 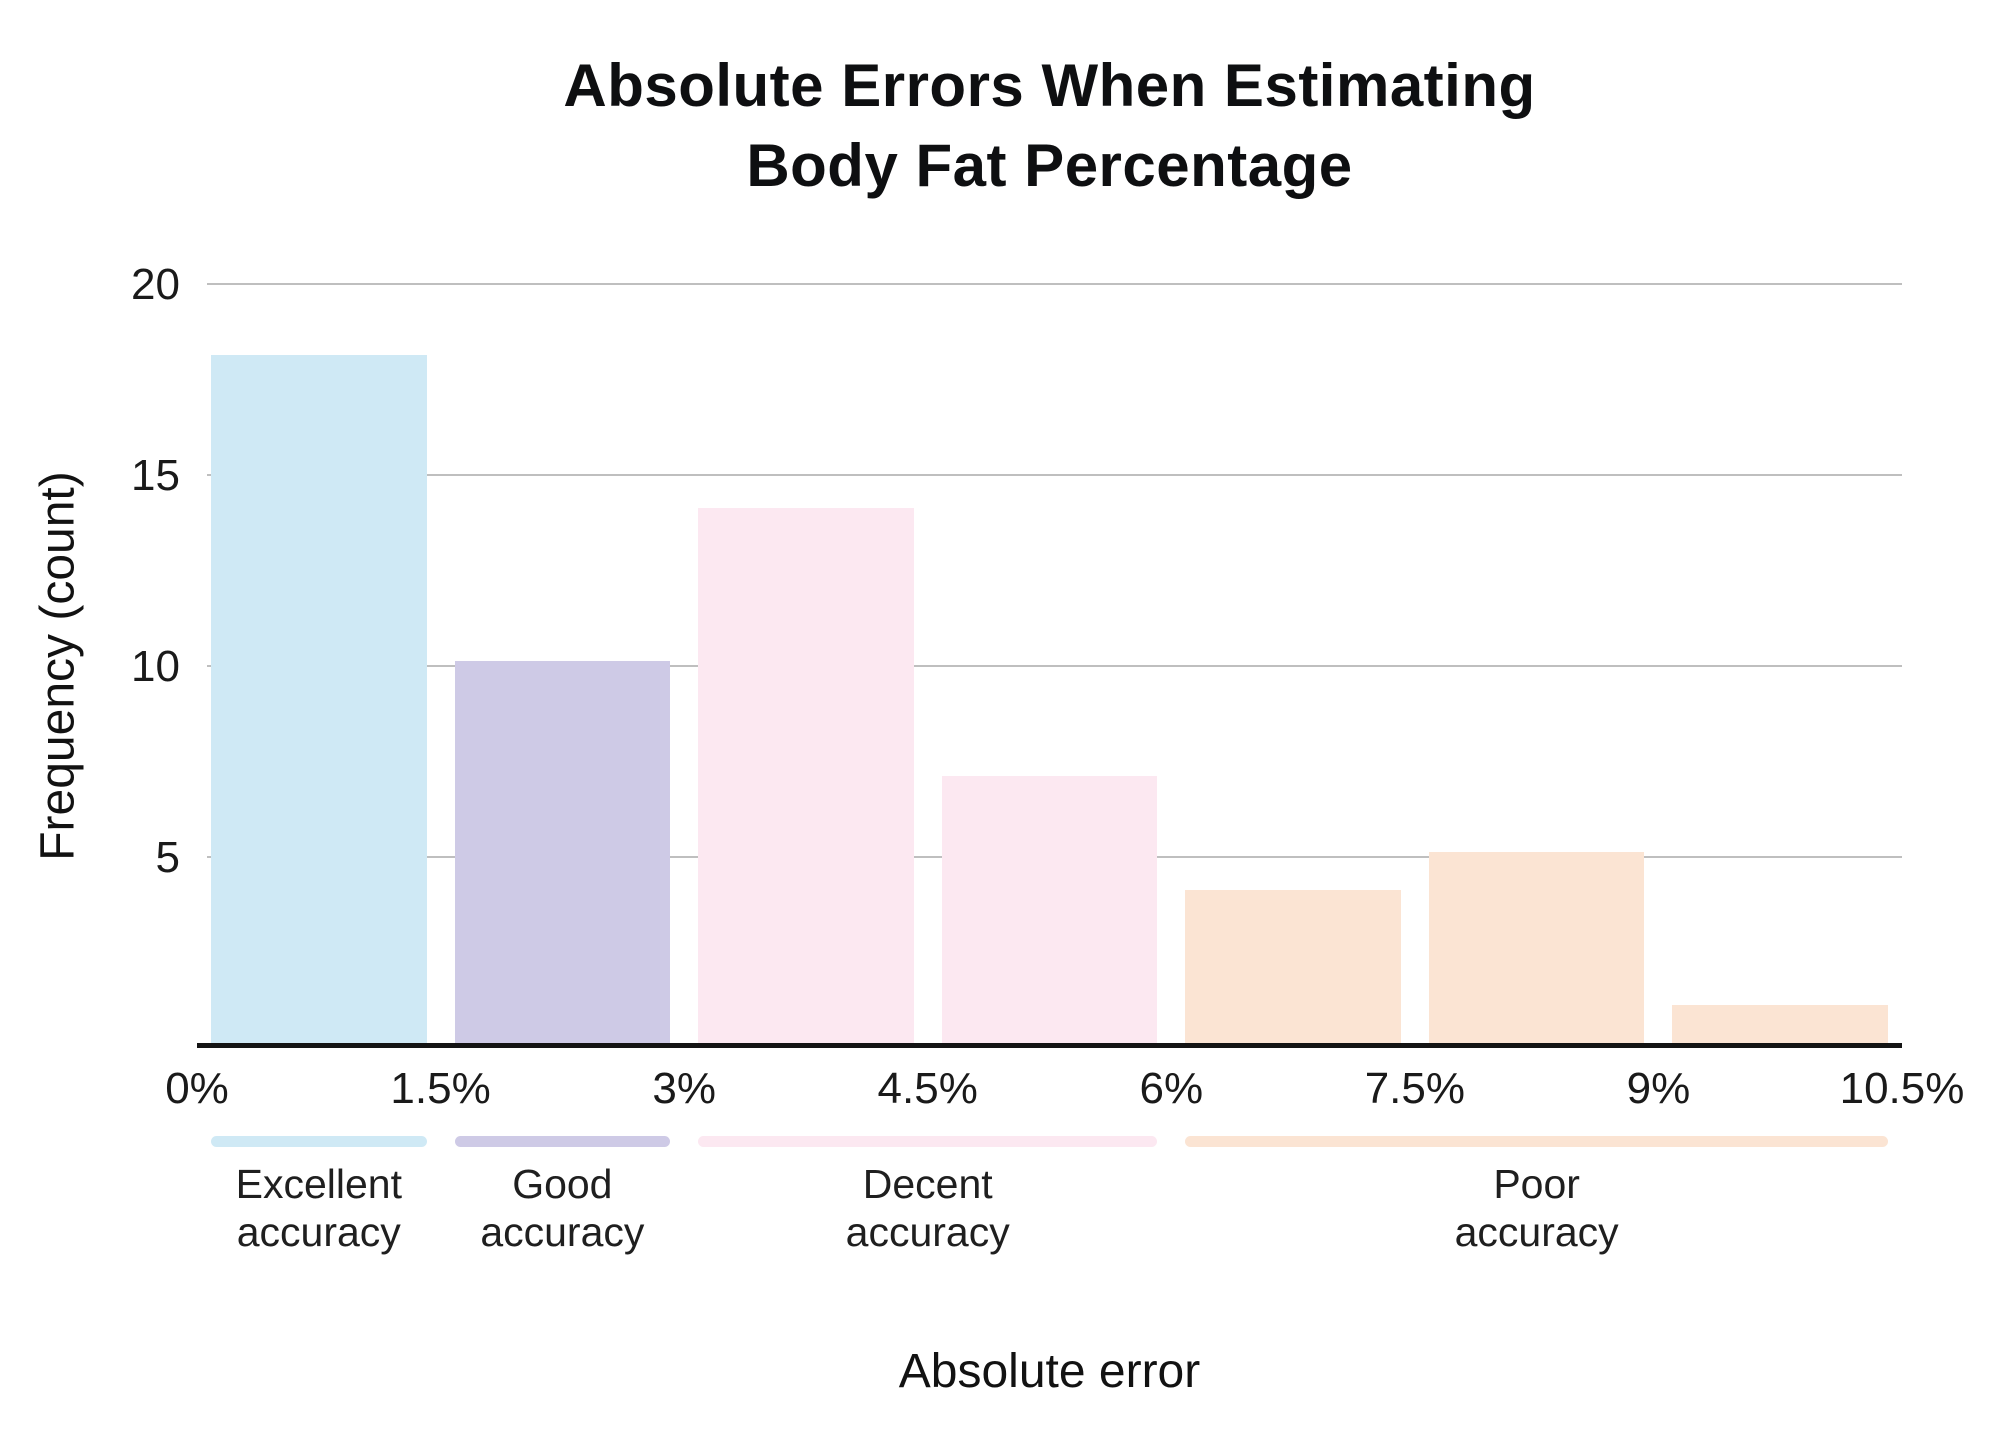 What do you see at coordinates (1049, 1371) in the screenshot?
I see `x-axis-label: Absolute error` at bounding box center [1049, 1371].